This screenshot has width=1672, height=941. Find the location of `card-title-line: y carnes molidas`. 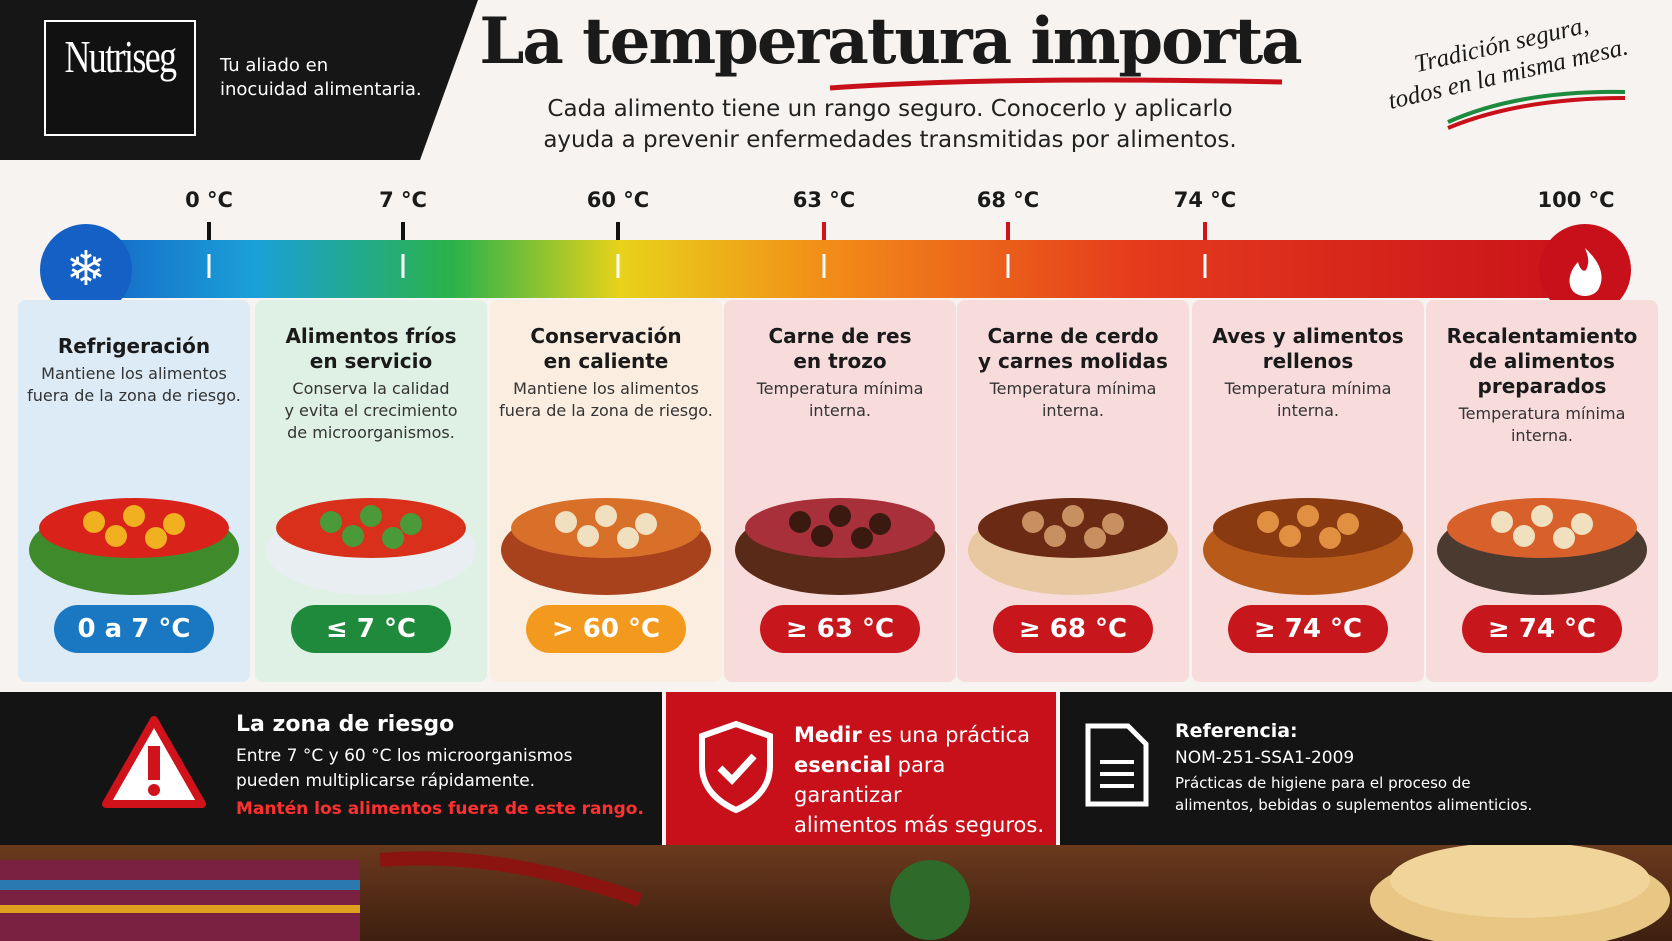

card-title-line: y carnes molidas is located at coordinates (1073, 361).